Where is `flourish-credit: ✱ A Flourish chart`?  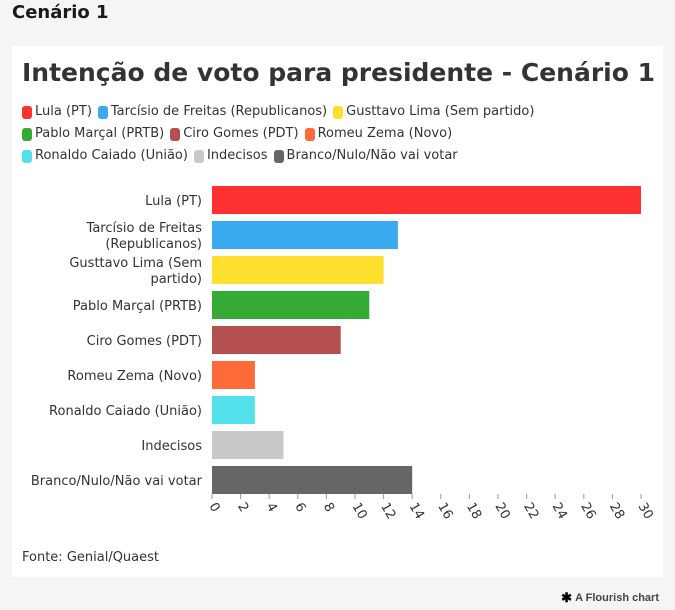
flourish-credit: ✱ A Flourish chart is located at coordinates (610, 598).